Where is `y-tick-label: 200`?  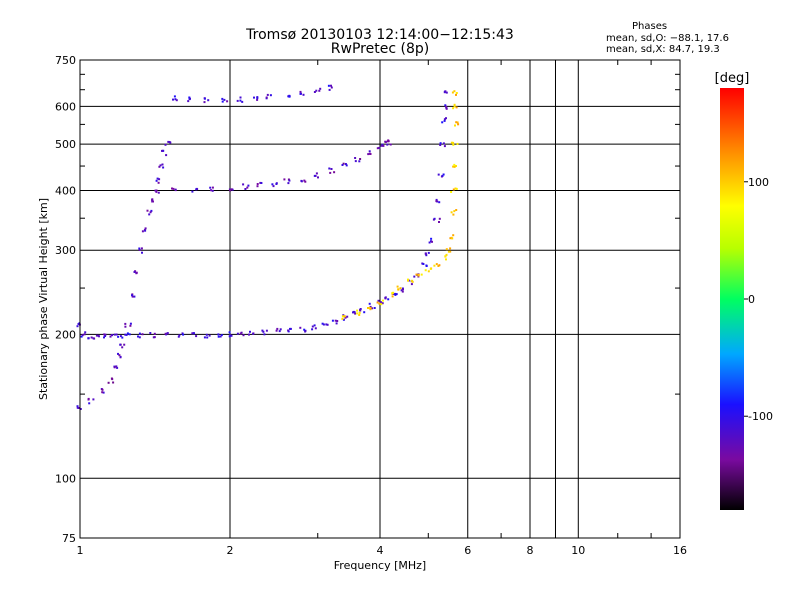 y-tick-label: 200 is located at coordinates (65, 334).